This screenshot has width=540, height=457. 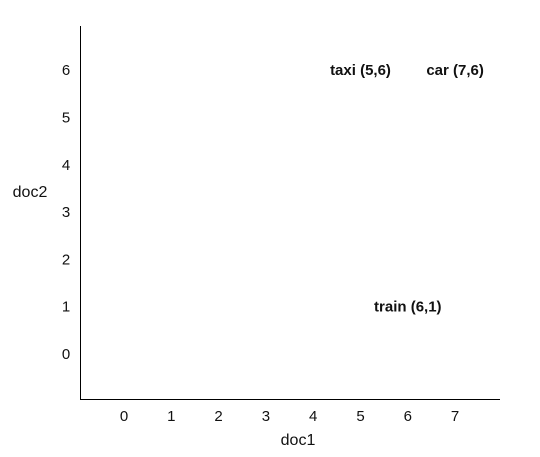 What do you see at coordinates (66, 307) in the screenshot?
I see `y-tick-label: 1` at bounding box center [66, 307].